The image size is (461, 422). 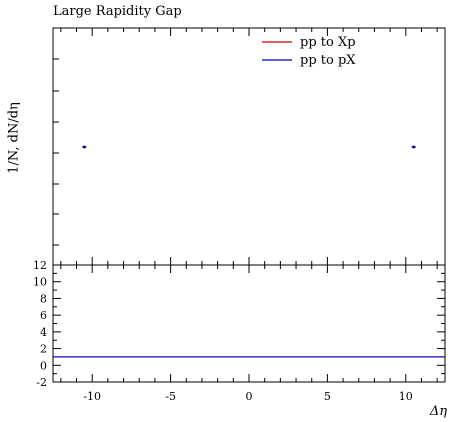 I want to click on x-axis-label: Δη, so click(x=438, y=411).